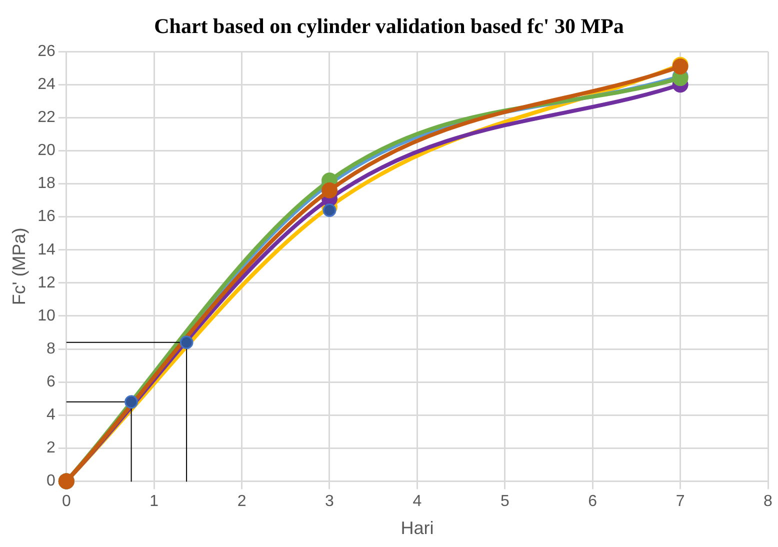 The width and height of the screenshot is (778, 547). Describe the element at coordinates (51, 448) in the screenshot. I see `y-tick-label: 2` at that location.